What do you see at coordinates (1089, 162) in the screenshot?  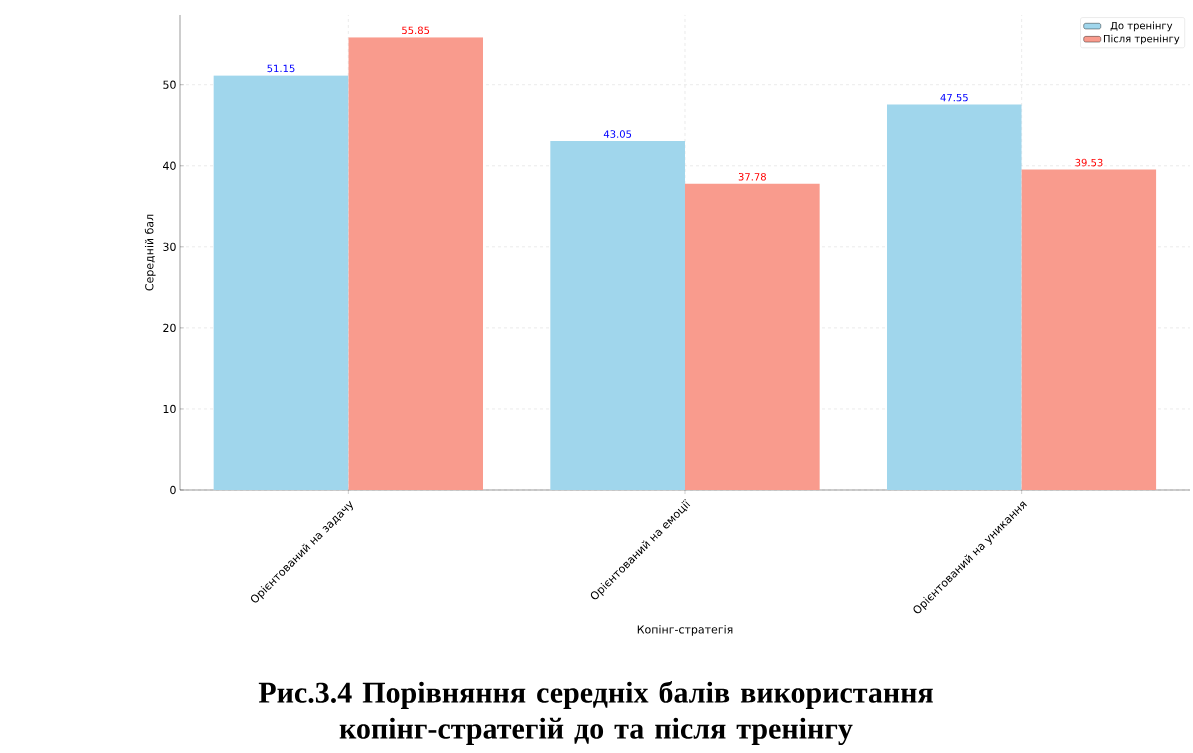 I see `data-label: 39.53` at bounding box center [1089, 162].